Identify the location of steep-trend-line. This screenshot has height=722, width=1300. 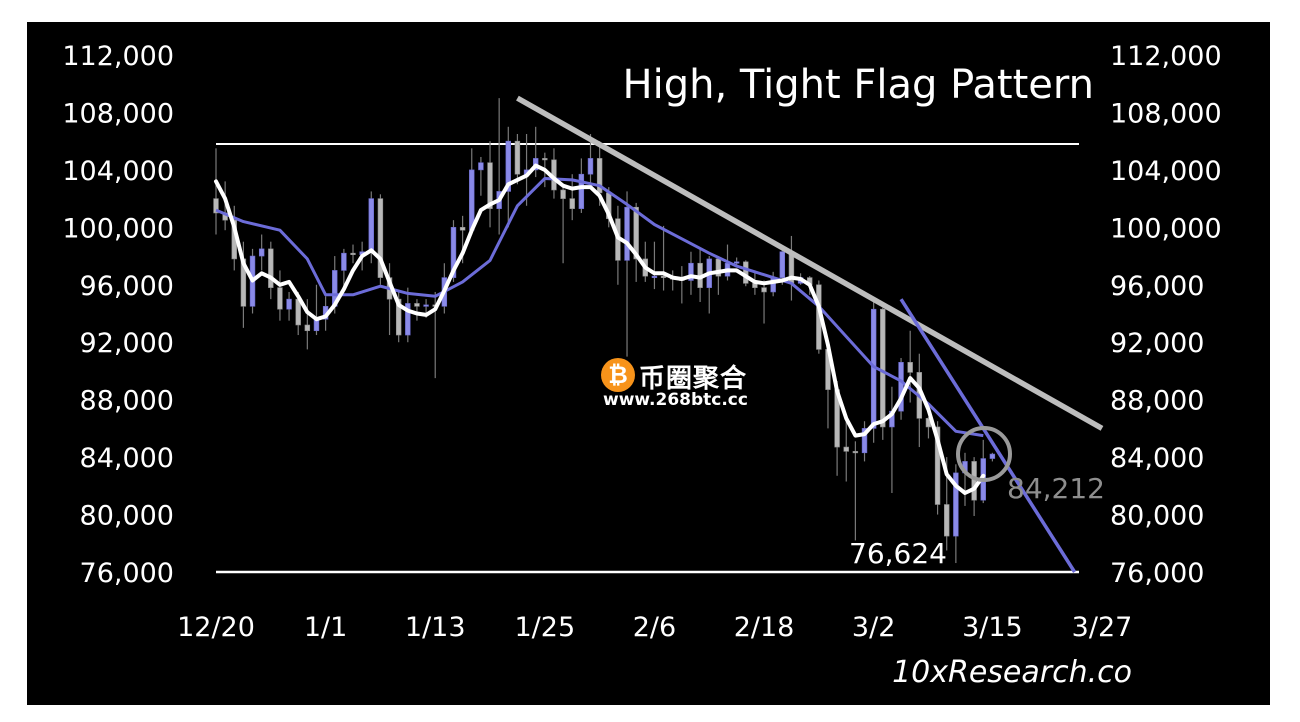
(988, 435).